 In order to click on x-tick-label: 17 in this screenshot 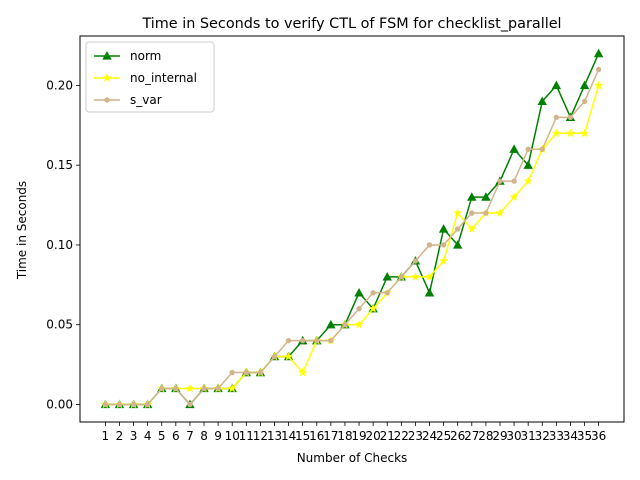, I will do `click(330, 436)`.